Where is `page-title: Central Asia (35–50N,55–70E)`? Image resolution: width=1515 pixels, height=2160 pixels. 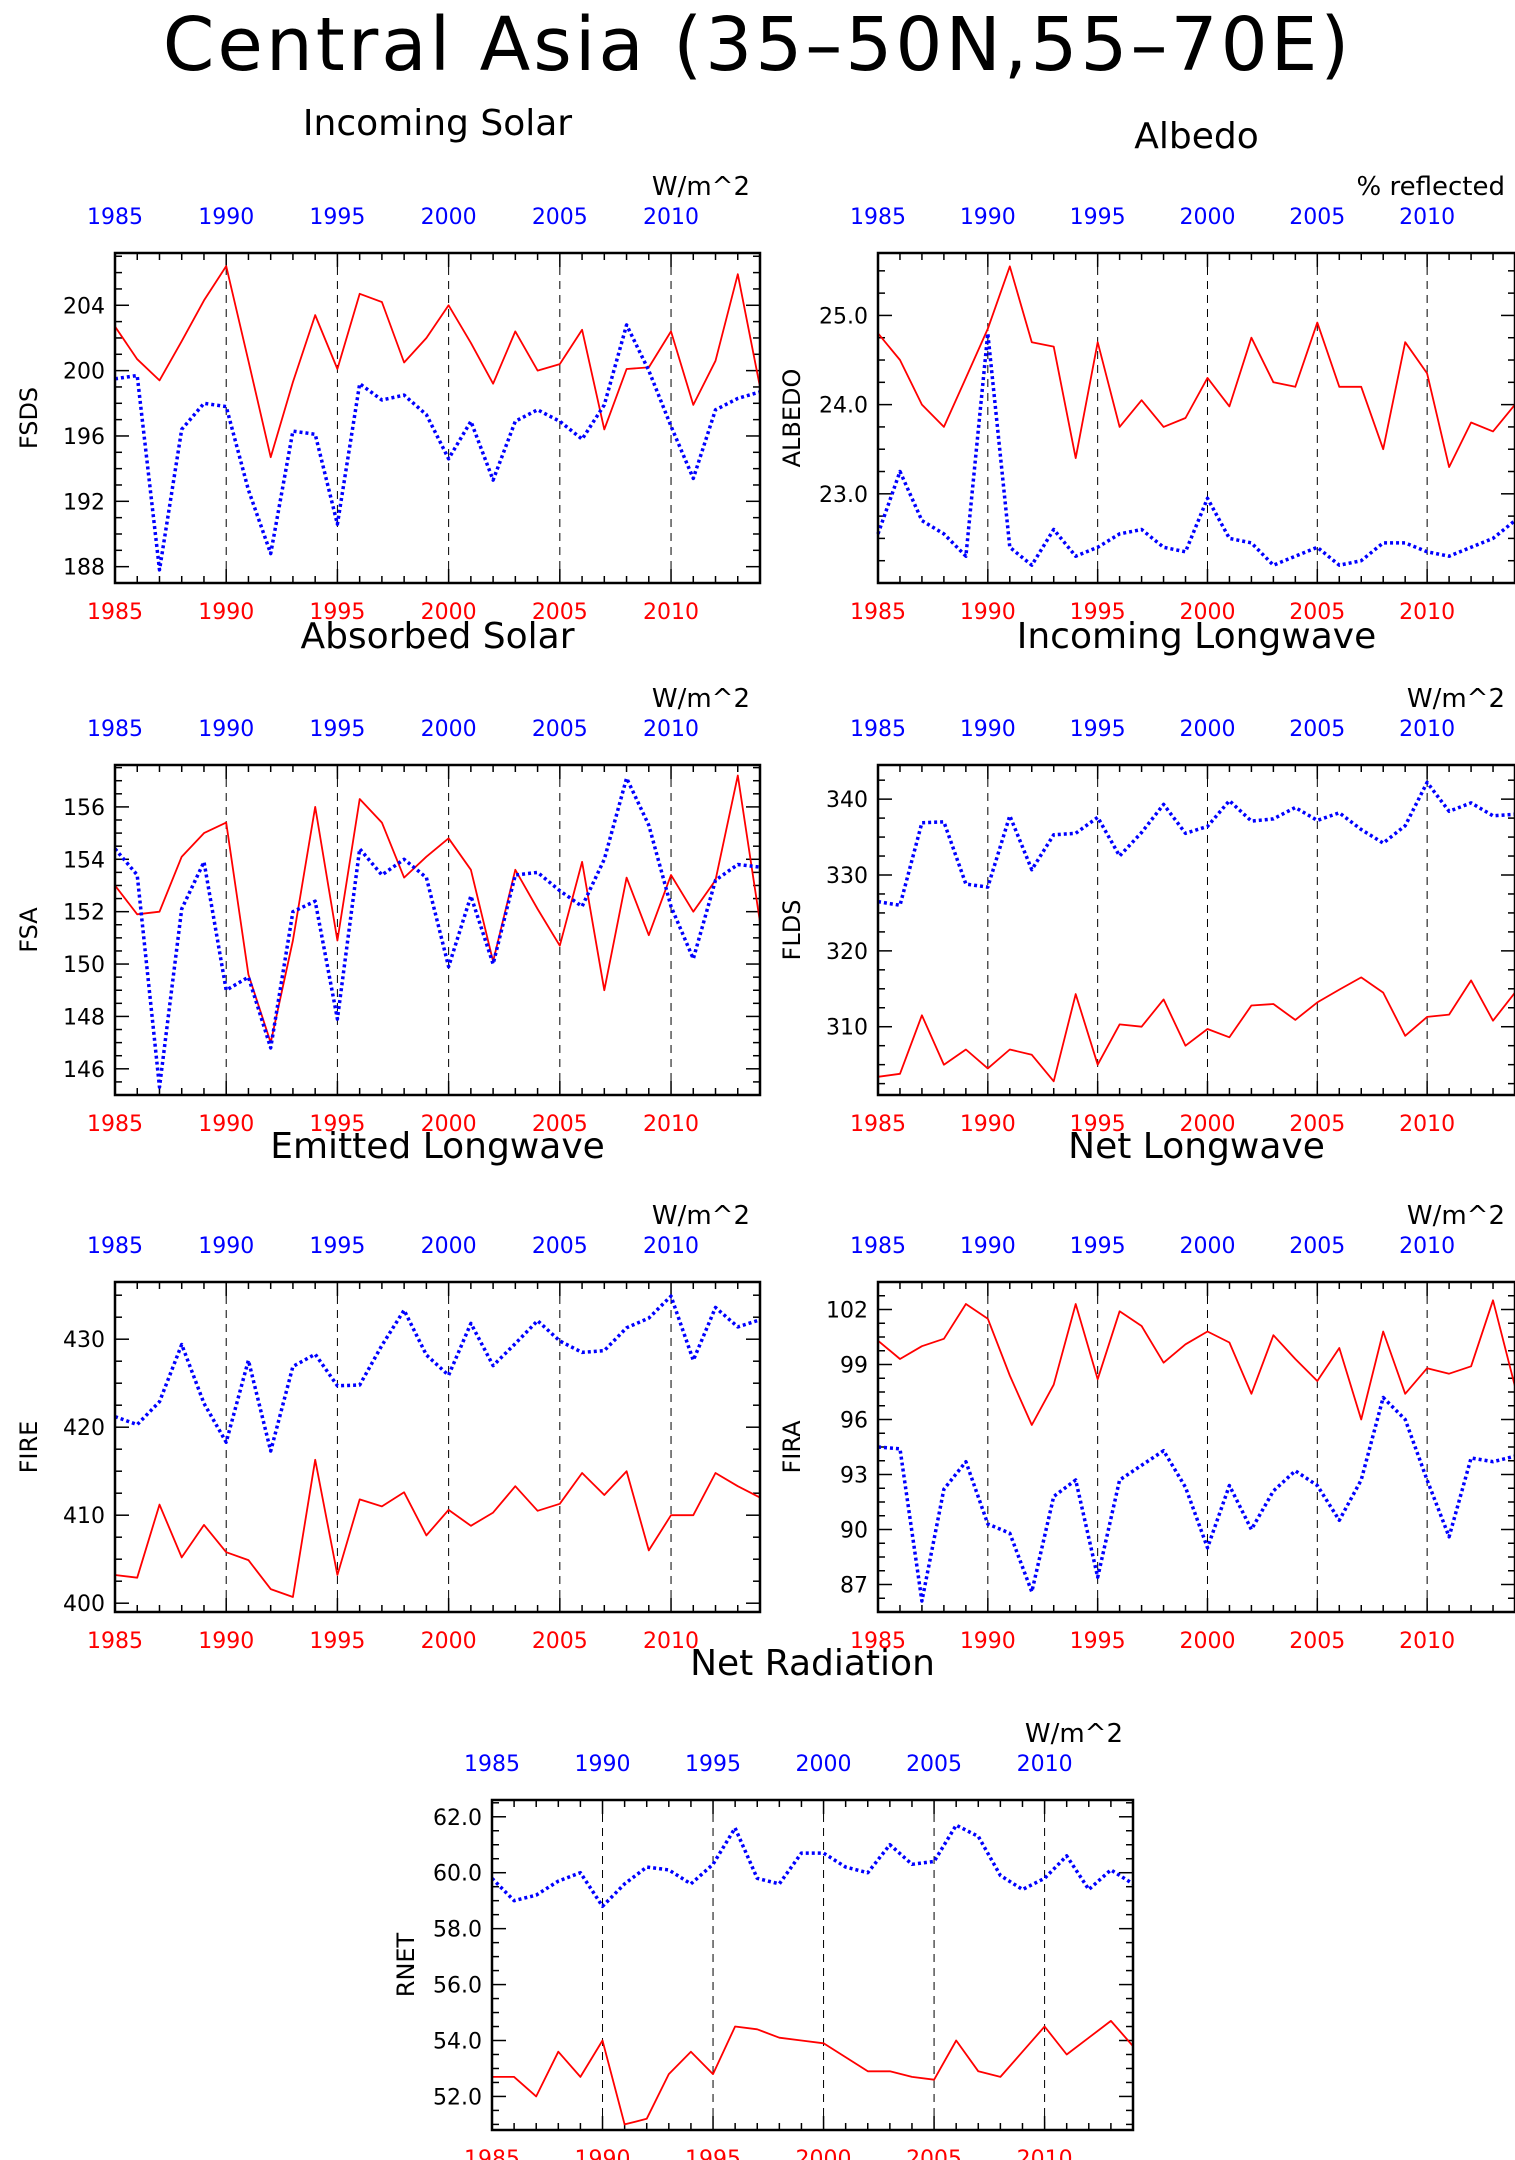 page-title: Central Asia (35–50N,55–70E) is located at coordinates (757, 45).